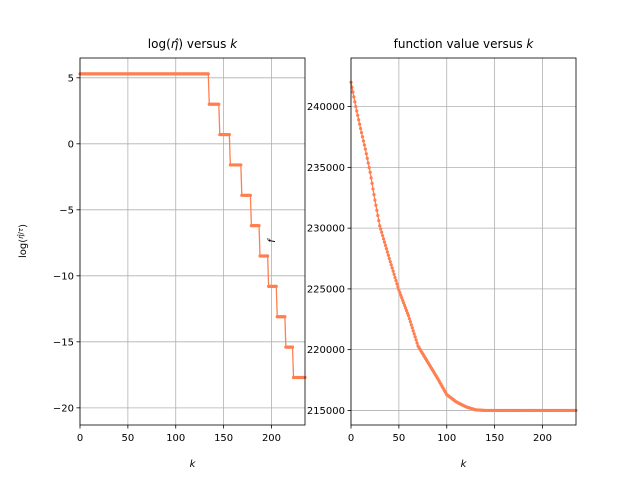 The height and width of the screenshot is (484, 640). What do you see at coordinates (494, 438) in the screenshot?
I see `x-tick-label: 150` at bounding box center [494, 438].